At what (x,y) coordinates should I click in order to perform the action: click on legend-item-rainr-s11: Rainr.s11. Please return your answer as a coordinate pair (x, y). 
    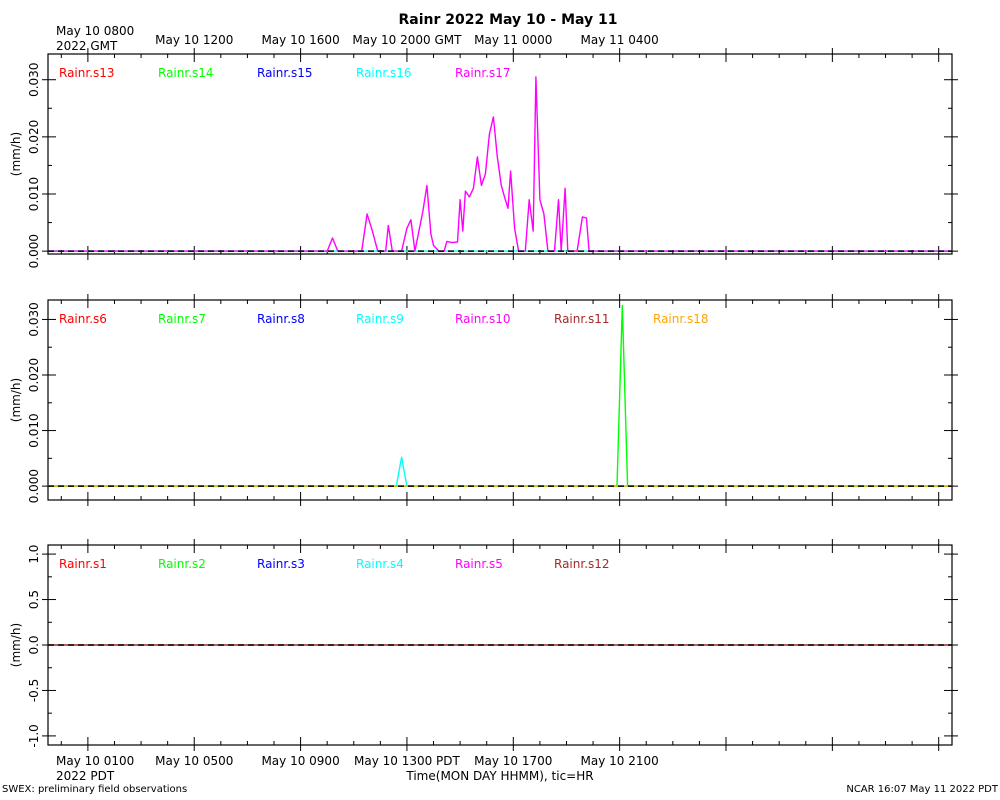
    Looking at the image, I should click on (582, 319).